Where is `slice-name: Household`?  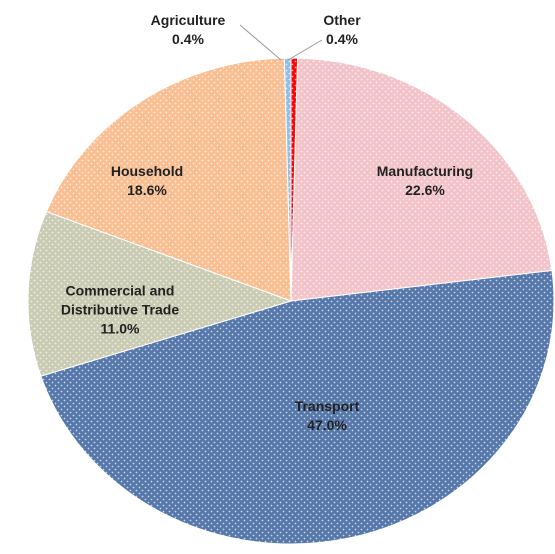 slice-name: Household is located at coordinates (147, 171).